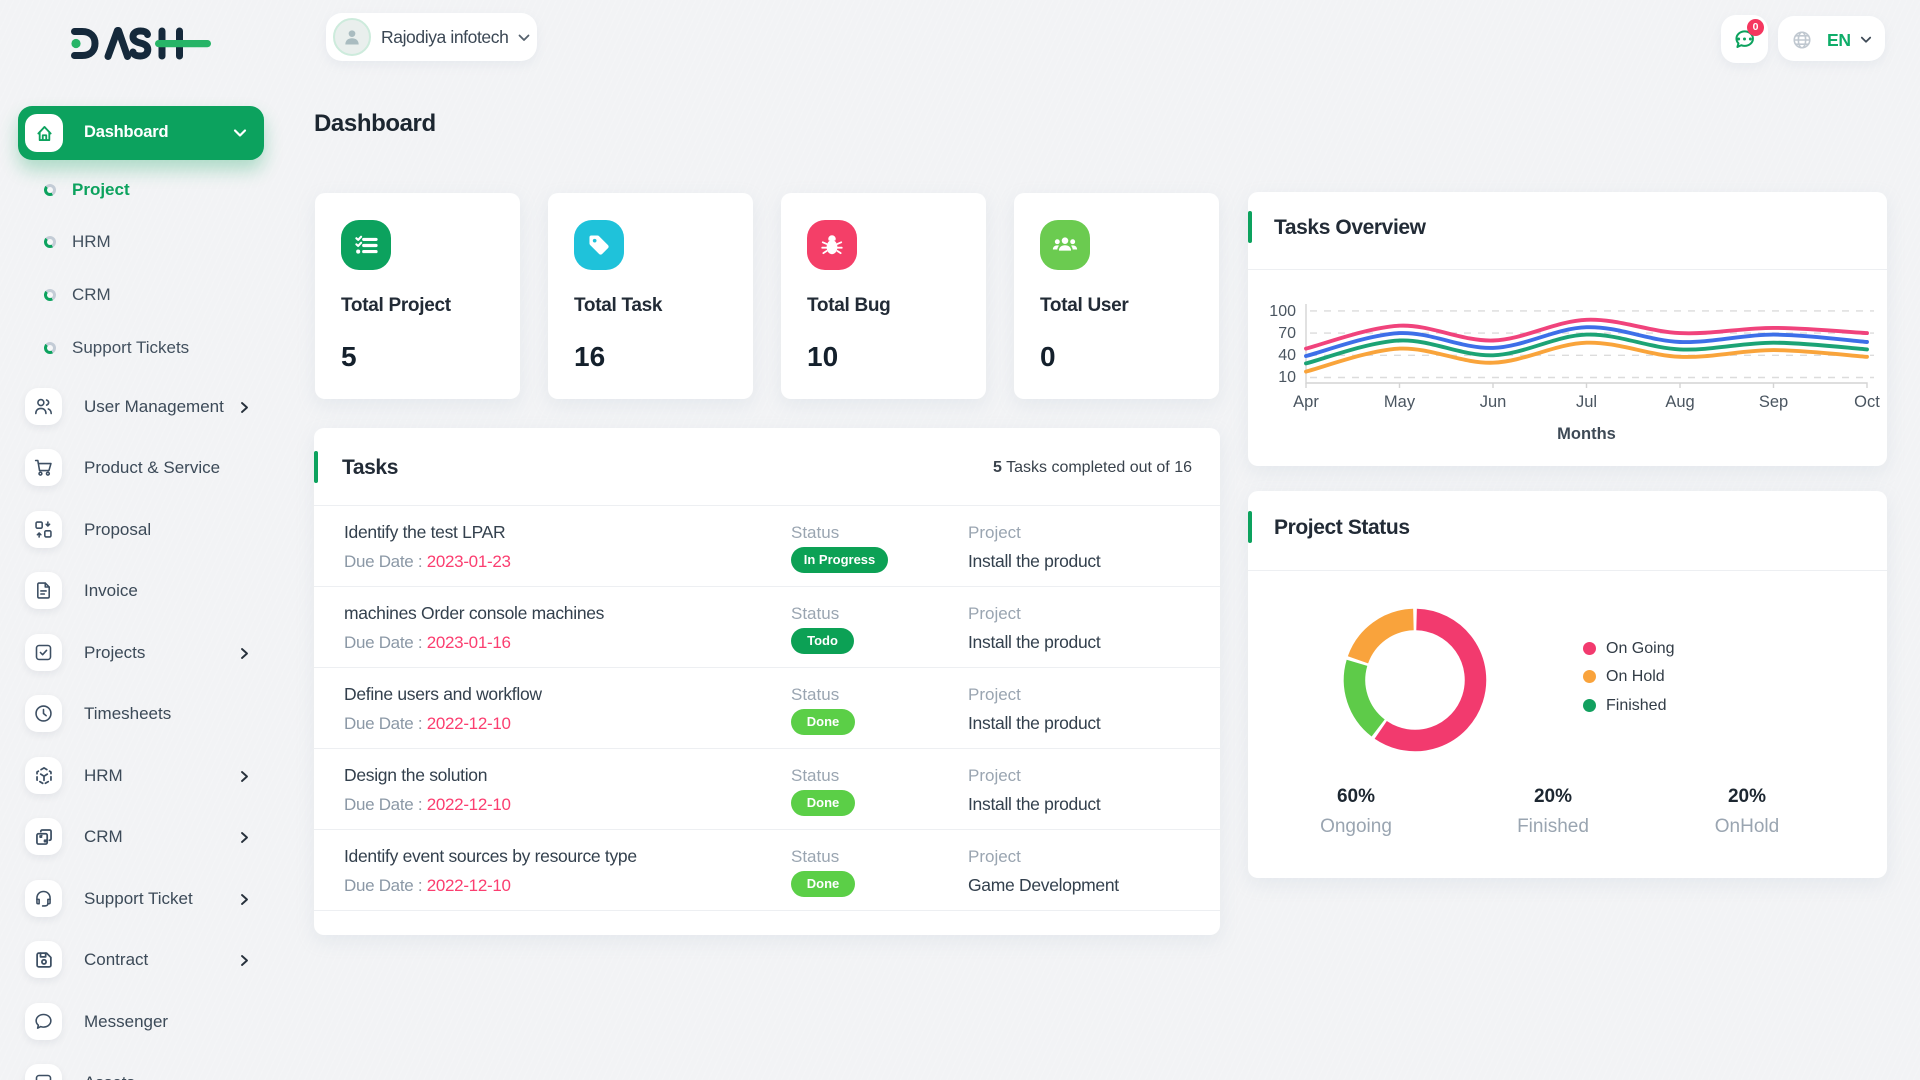  What do you see at coordinates (1282, 311) in the screenshot?
I see `svg-text: 100` at bounding box center [1282, 311].